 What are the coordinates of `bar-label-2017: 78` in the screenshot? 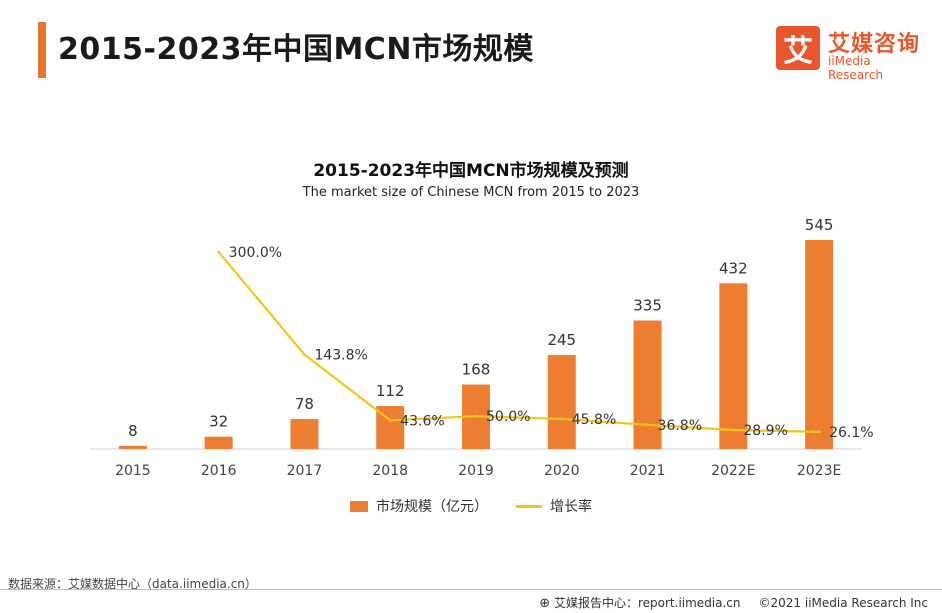 It's located at (304, 404).